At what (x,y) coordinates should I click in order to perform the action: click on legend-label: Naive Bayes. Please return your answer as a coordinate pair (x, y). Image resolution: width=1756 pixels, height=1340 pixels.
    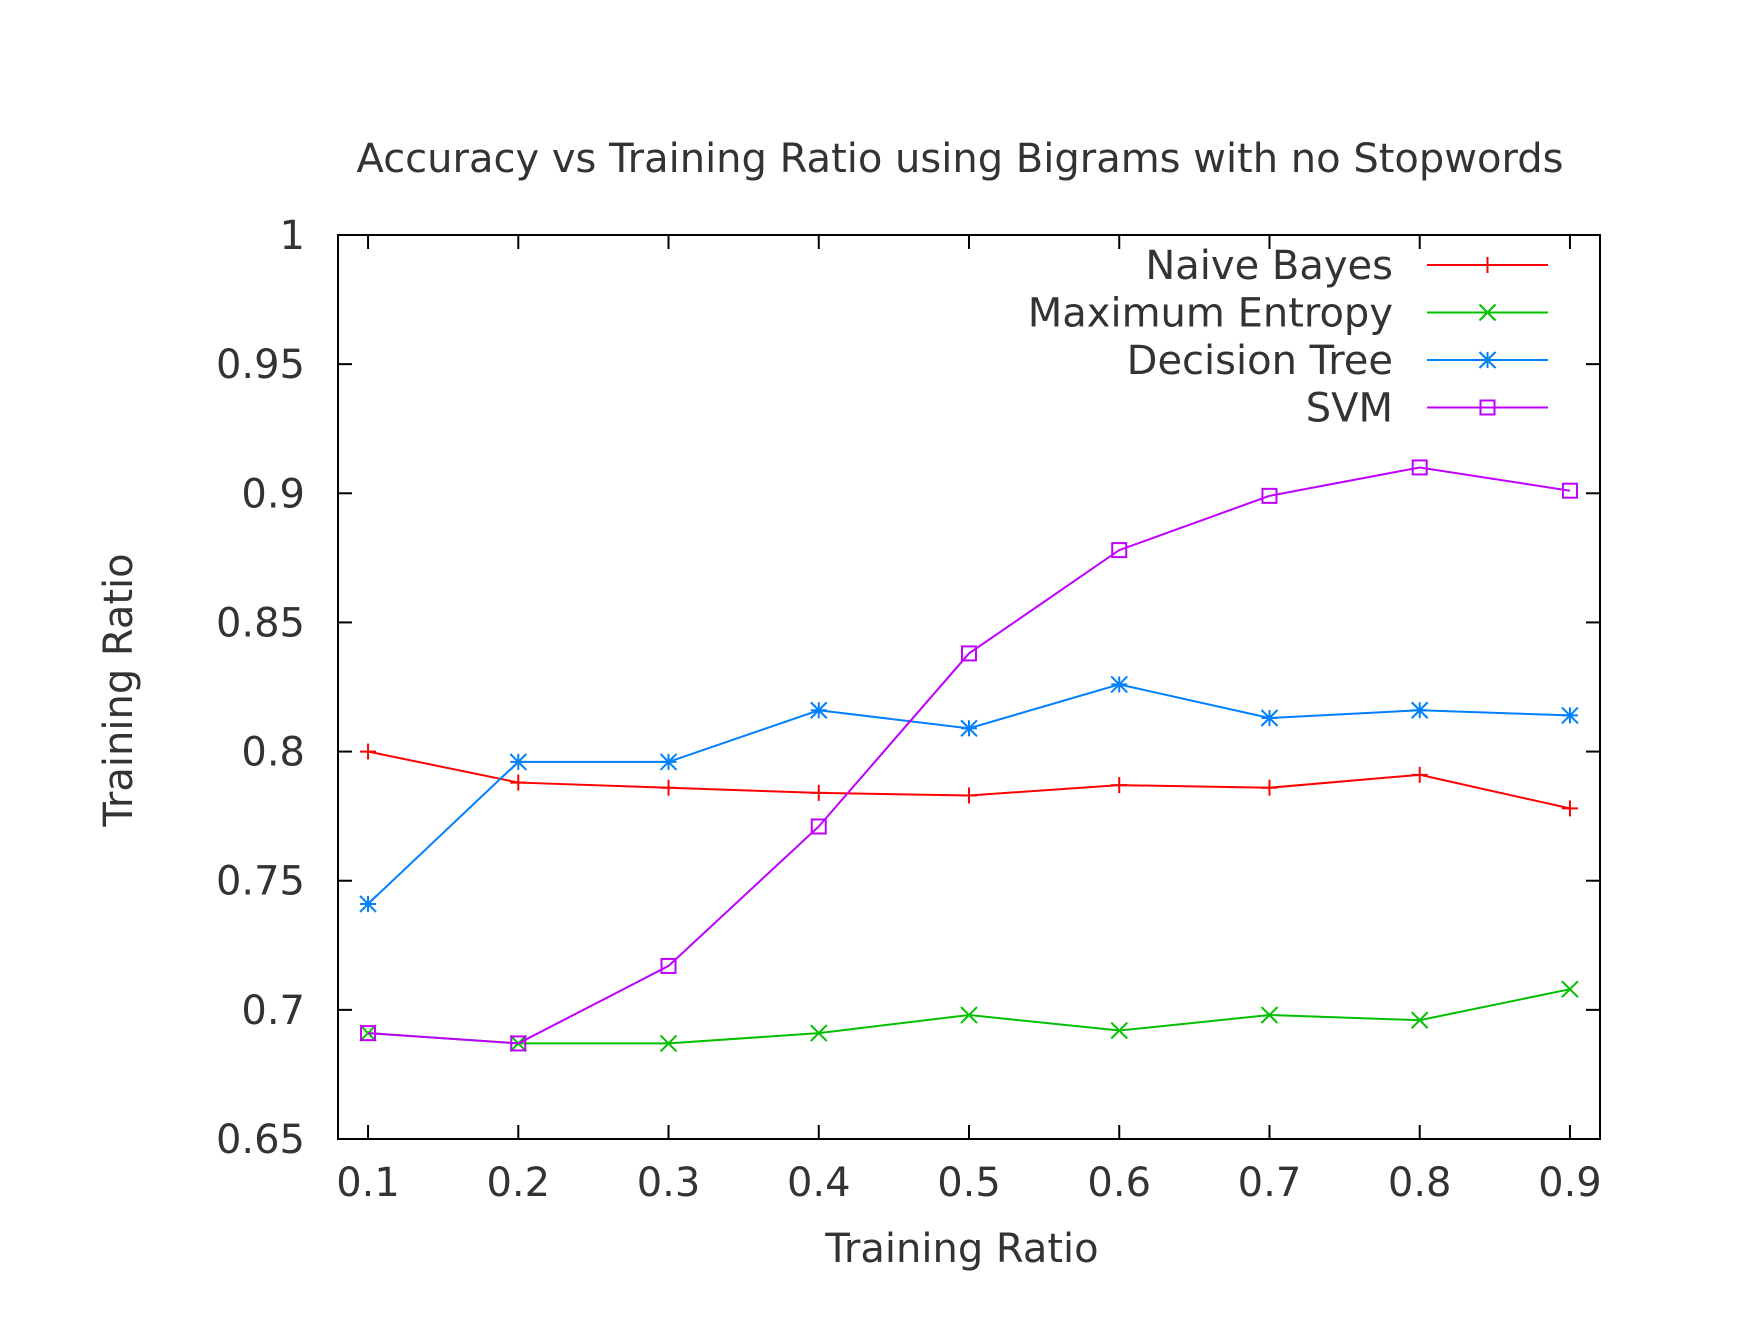
    Looking at the image, I should click on (1269, 266).